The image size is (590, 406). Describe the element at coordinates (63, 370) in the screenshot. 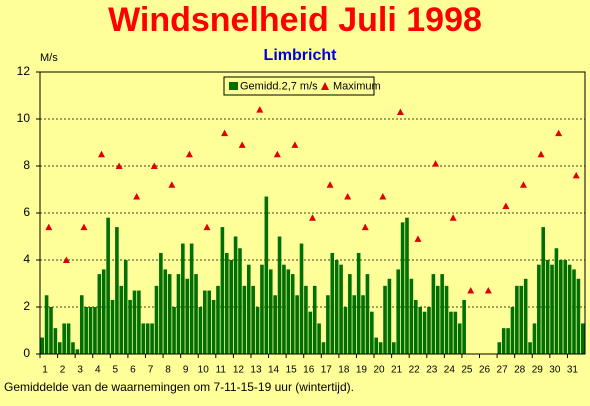

I see `x-tick-label: 2` at that location.